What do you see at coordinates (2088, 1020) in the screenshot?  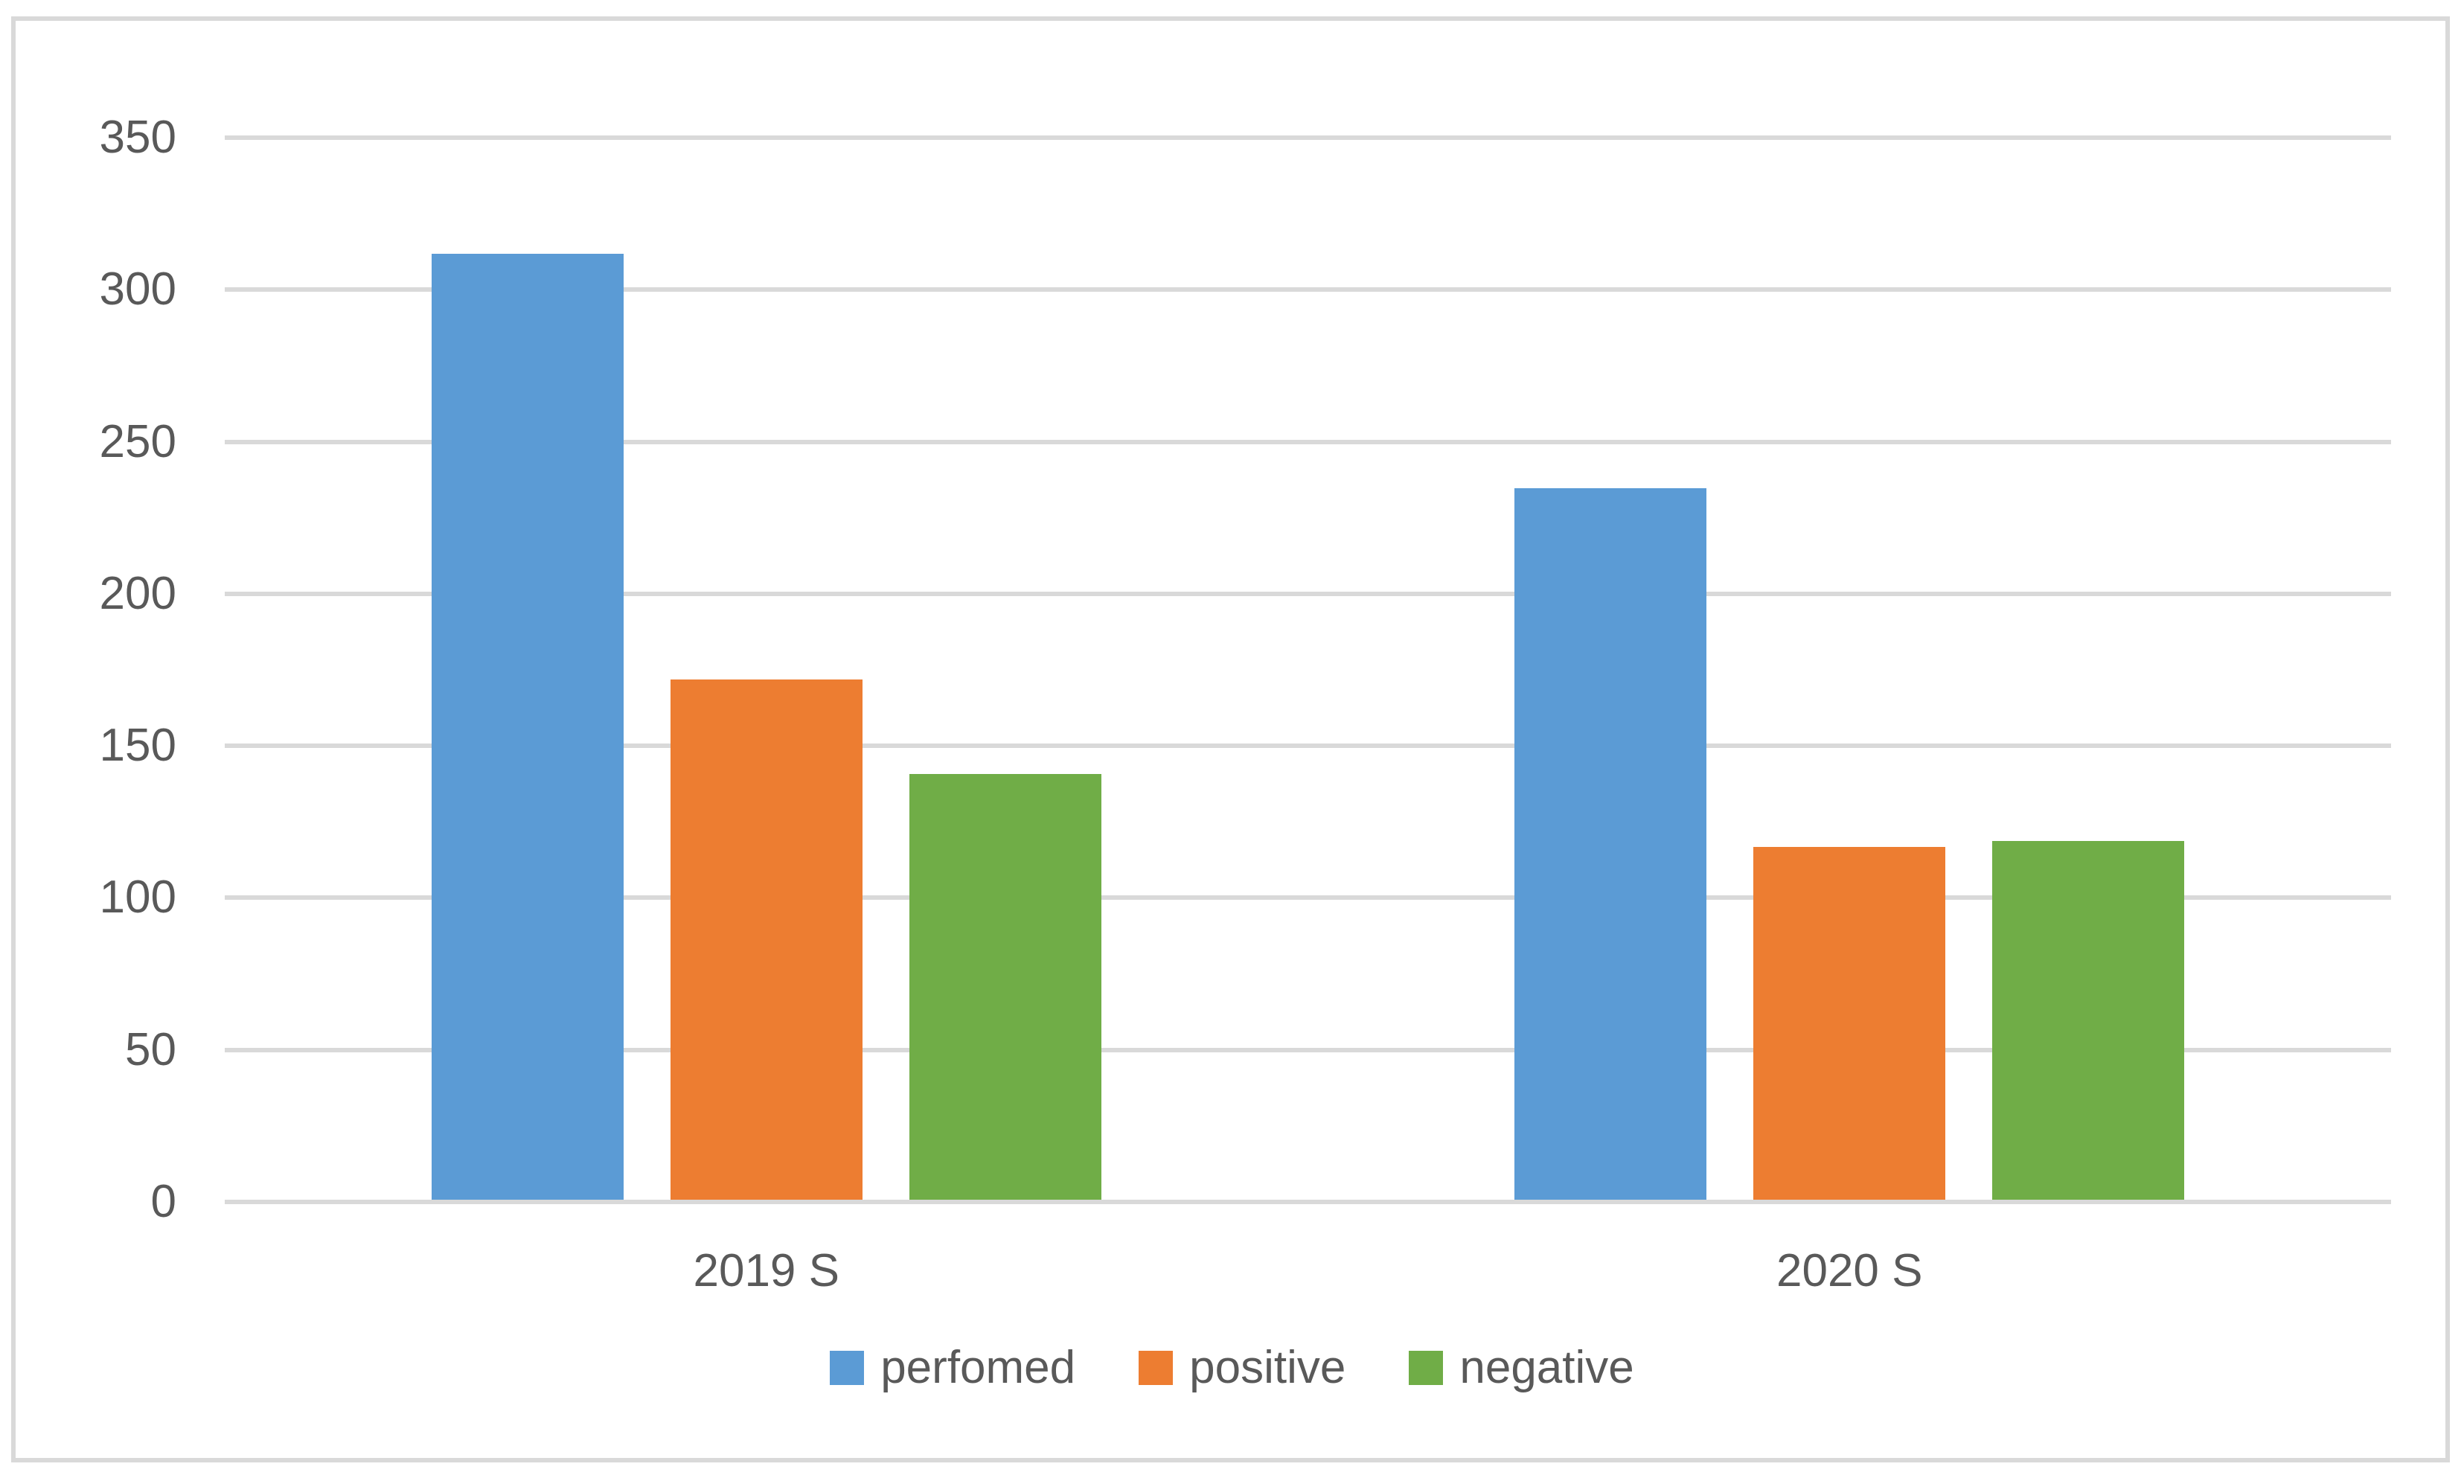 I see `bar-negative-2020-s` at bounding box center [2088, 1020].